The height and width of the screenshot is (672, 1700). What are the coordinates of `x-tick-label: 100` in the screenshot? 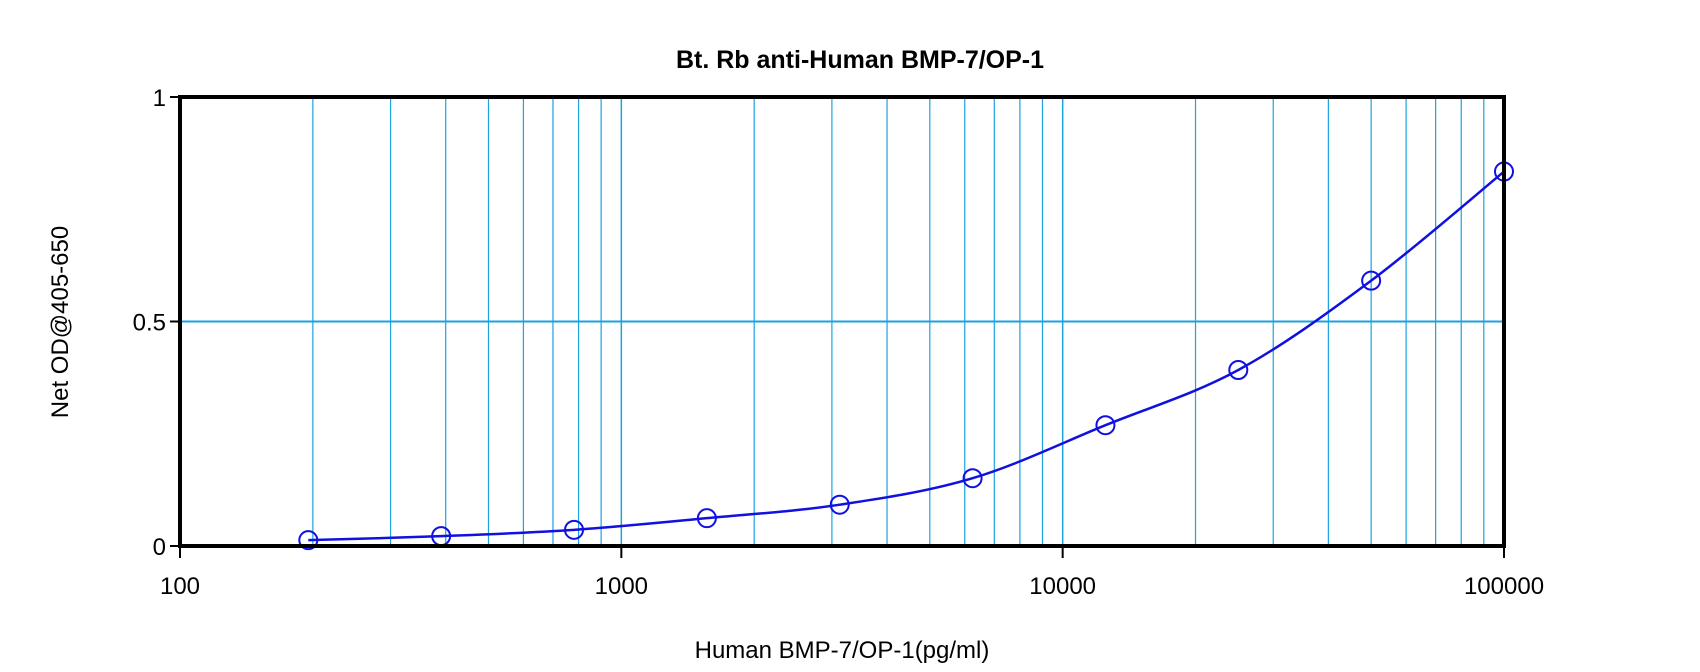 It's located at (180, 586).